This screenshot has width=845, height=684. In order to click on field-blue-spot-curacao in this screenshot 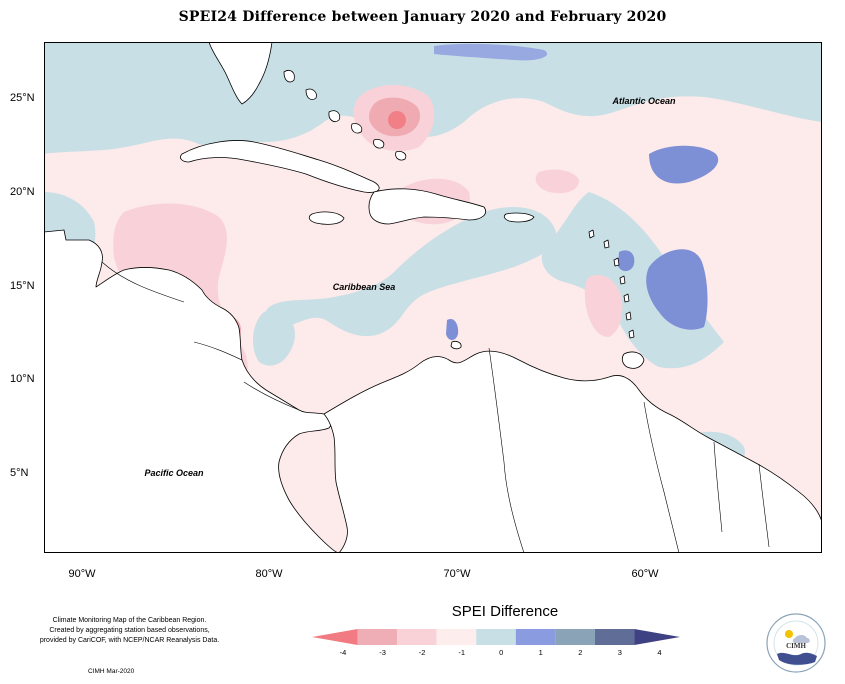, I will do `click(452, 329)`.